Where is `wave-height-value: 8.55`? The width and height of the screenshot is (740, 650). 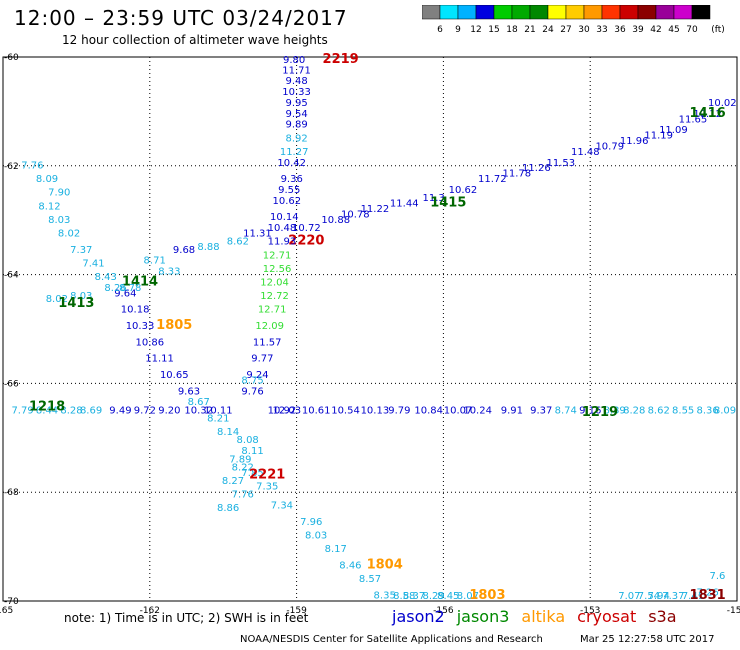
wave-height-value: 8.55 is located at coordinates (683, 410).